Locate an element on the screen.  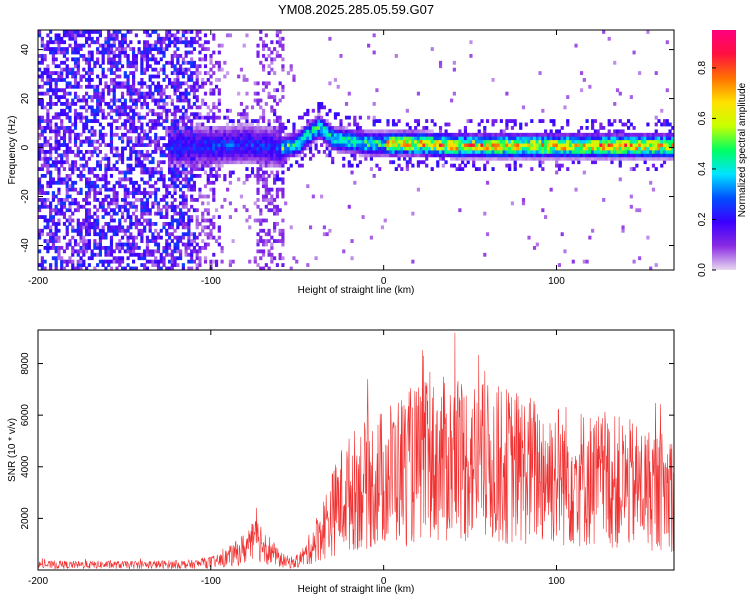
snr-y-label: SNR (10 * v/v) is located at coordinates (12, 450).